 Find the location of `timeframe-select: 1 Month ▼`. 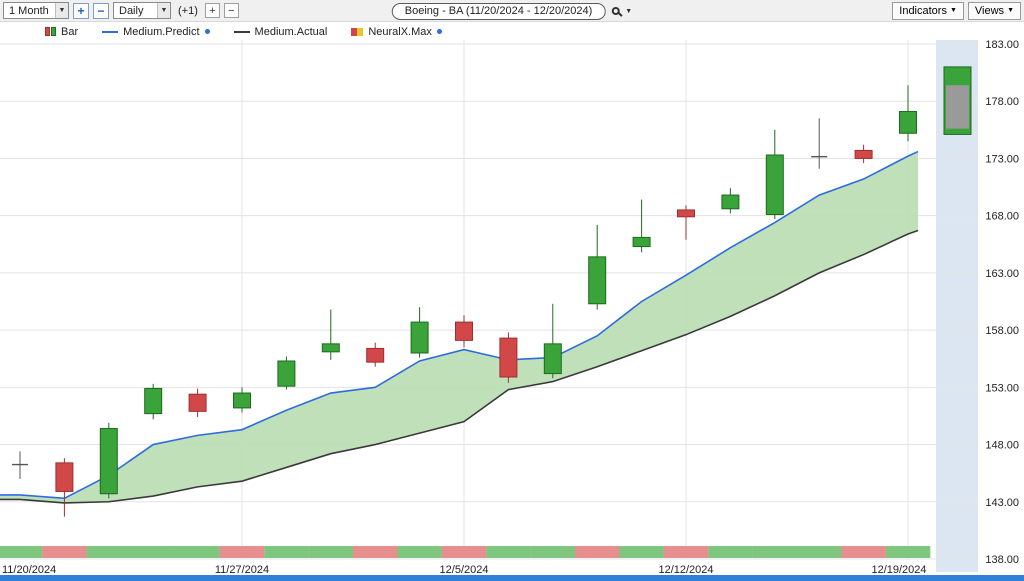

timeframe-select: 1 Month ▼ is located at coordinates (36, 10).